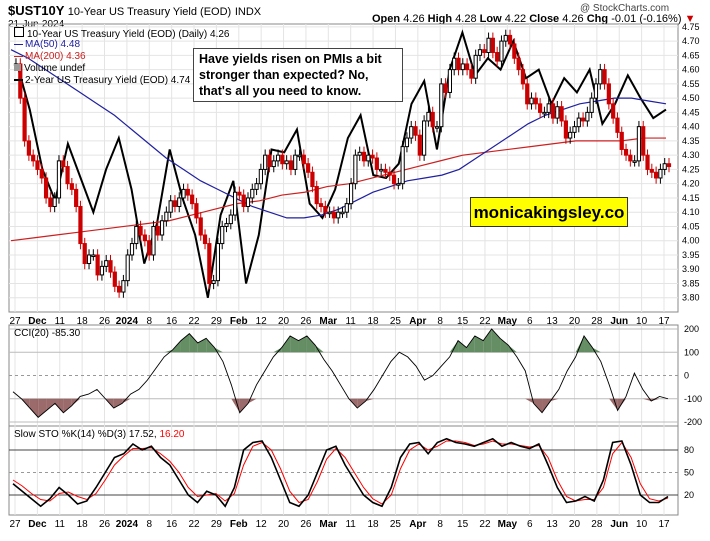 This screenshot has height=541, width=710. I want to click on x-tick-label-0-8: 22, so click(194, 321).